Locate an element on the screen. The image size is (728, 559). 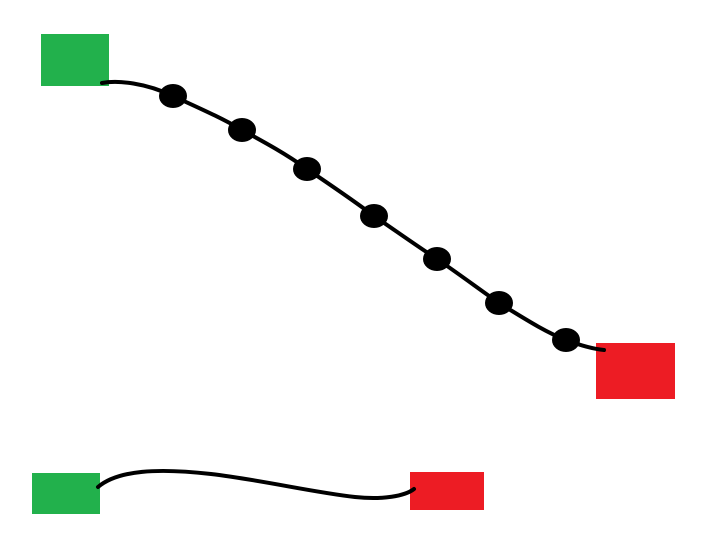
top-start-square is located at coordinates (75, 60).